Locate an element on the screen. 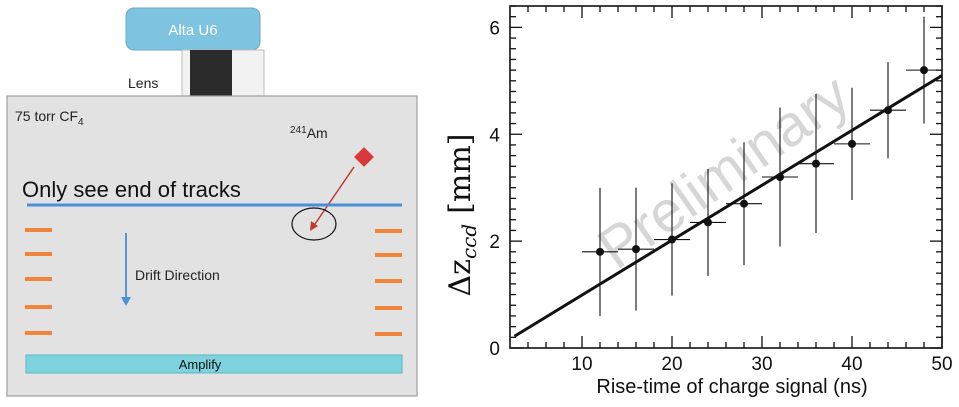 The height and width of the screenshot is (407, 959). y-axis-label: Δzccd [mm] is located at coordinates (462, 214).